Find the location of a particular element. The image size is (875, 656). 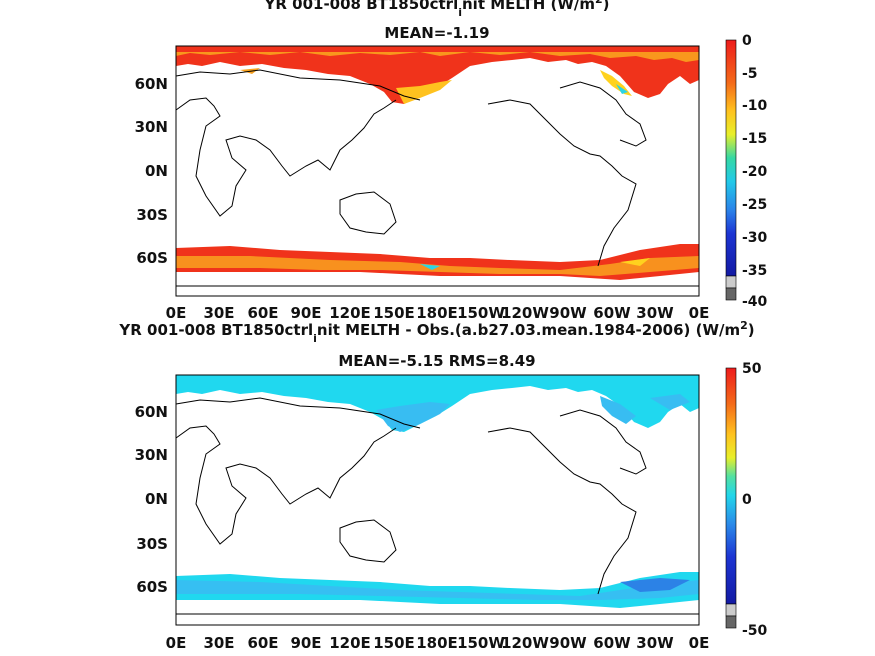

panel-2-colorbar: 50 0 -50 is located at coordinates (746, 500).